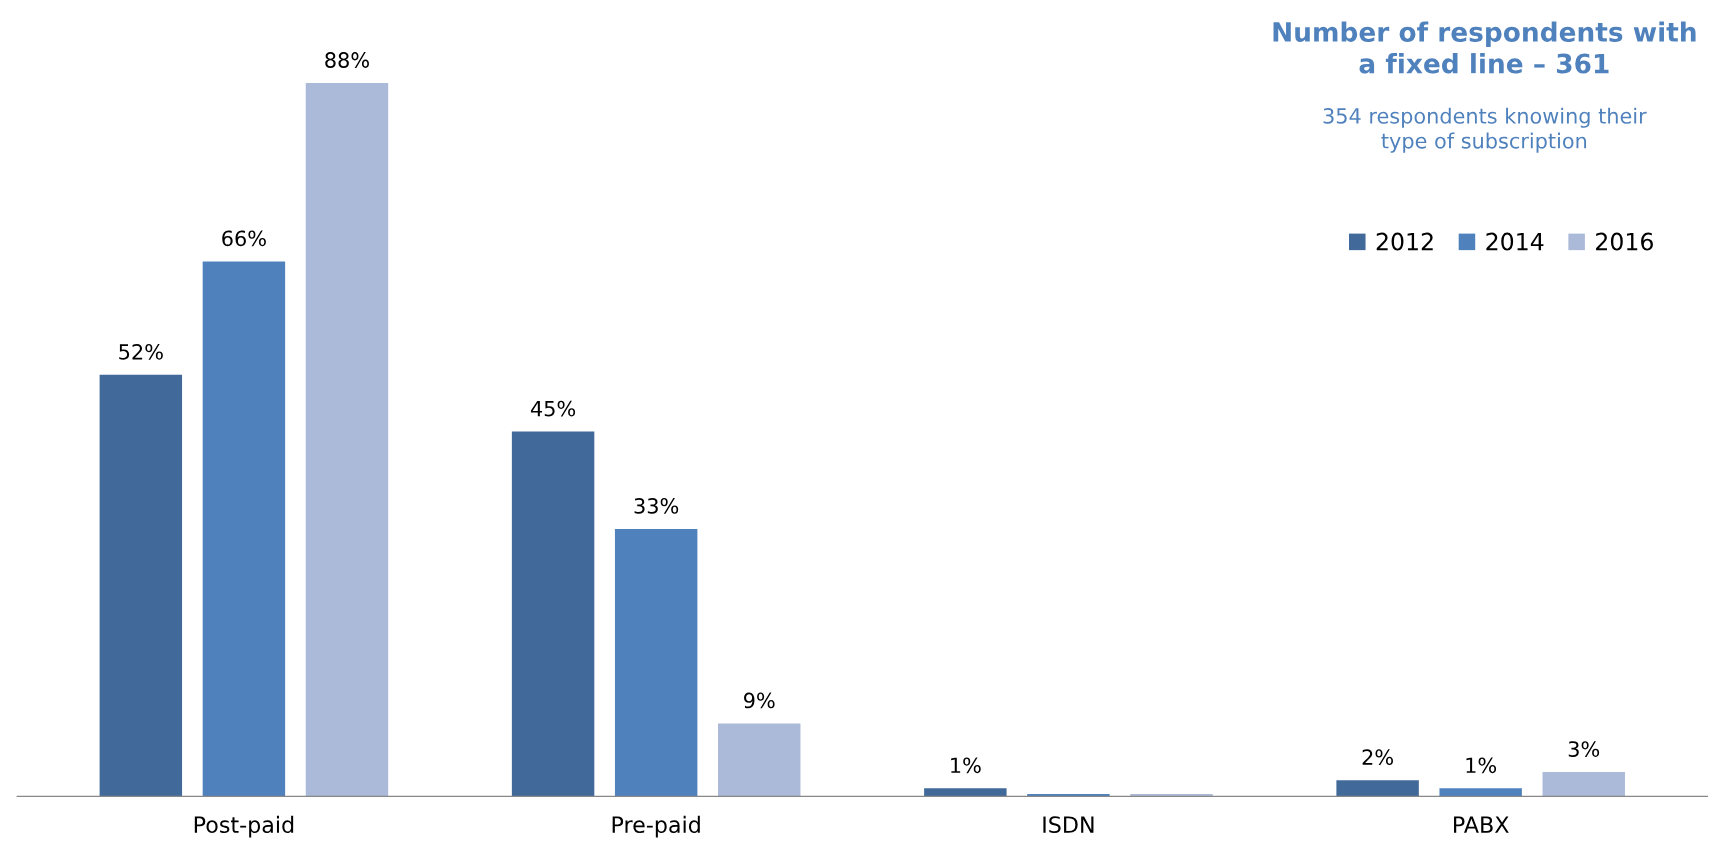  Describe the element at coordinates (759, 700) in the screenshot. I see `data-label: 9%` at that location.